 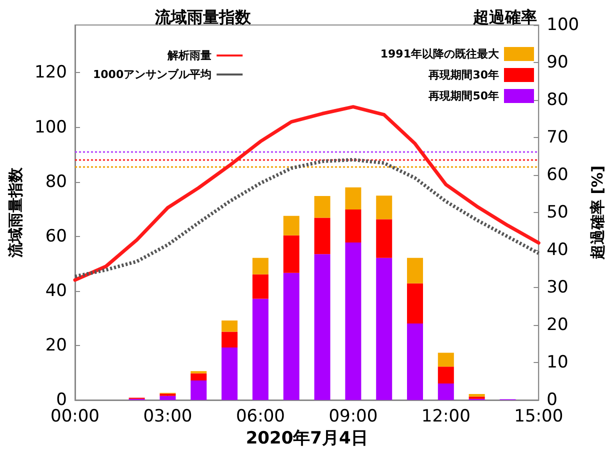 What do you see at coordinates (557, 250) in the screenshot?
I see `y2-tick-label: 40` at bounding box center [557, 250].